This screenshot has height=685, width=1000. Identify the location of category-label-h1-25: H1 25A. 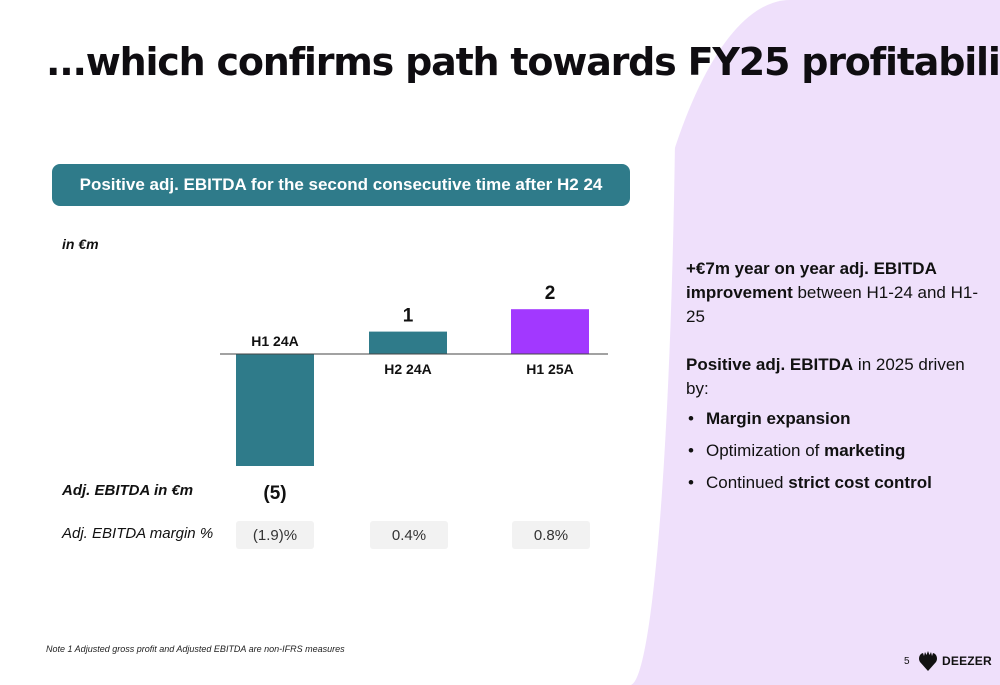
(549, 369).